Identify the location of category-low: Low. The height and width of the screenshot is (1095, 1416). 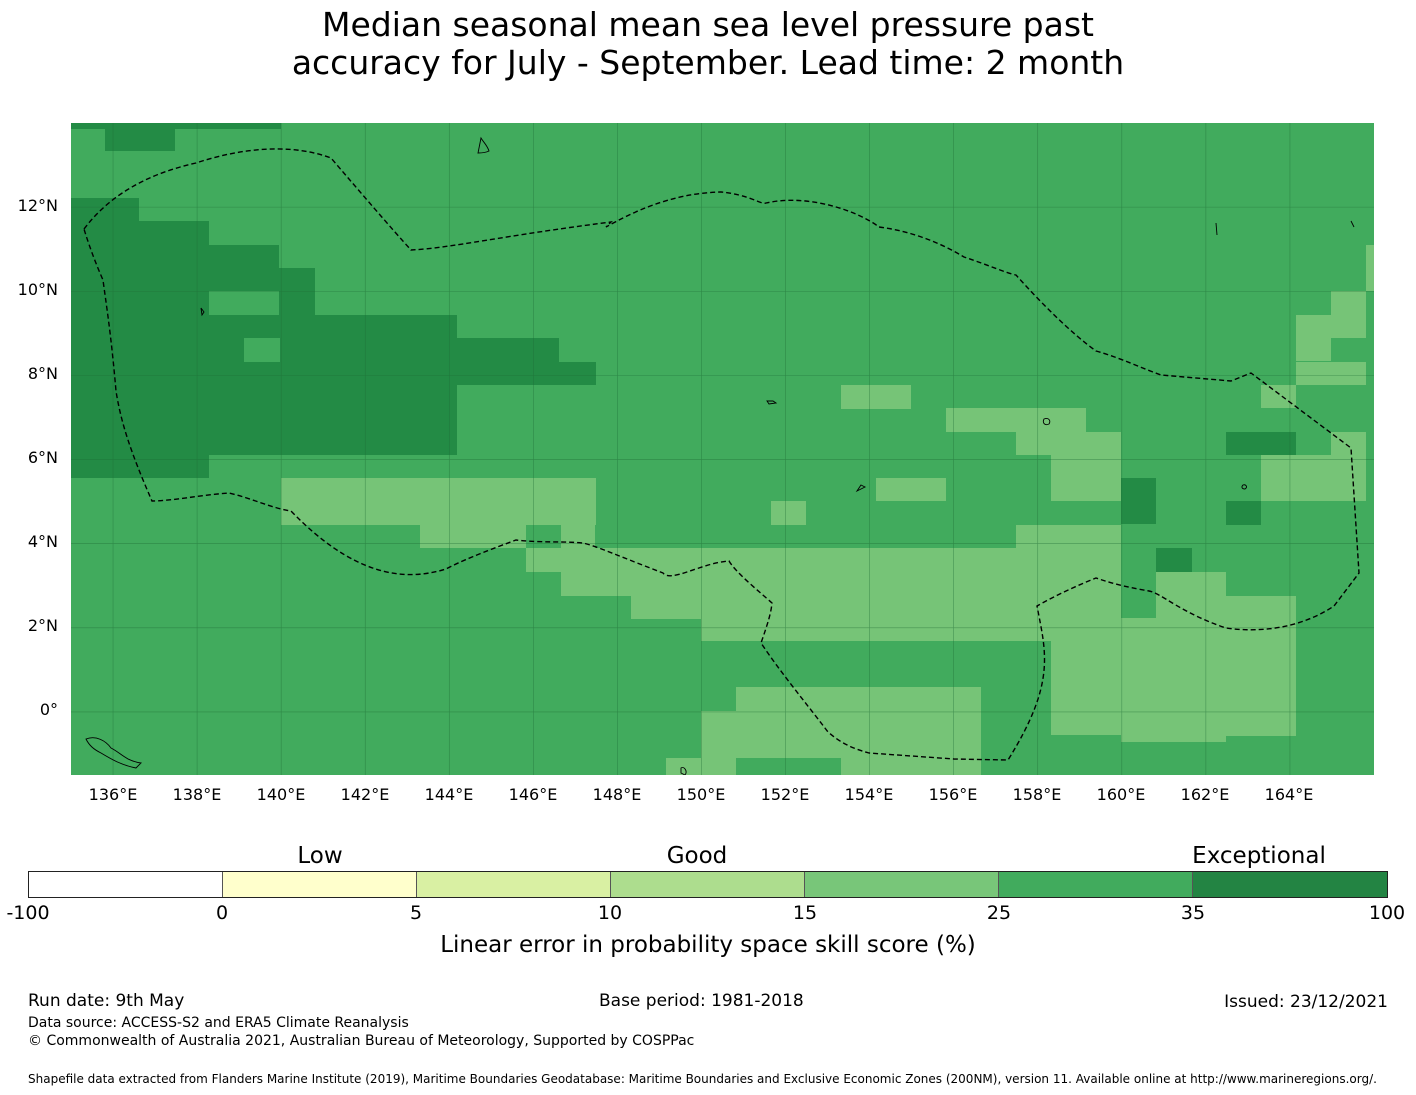
(320, 856).